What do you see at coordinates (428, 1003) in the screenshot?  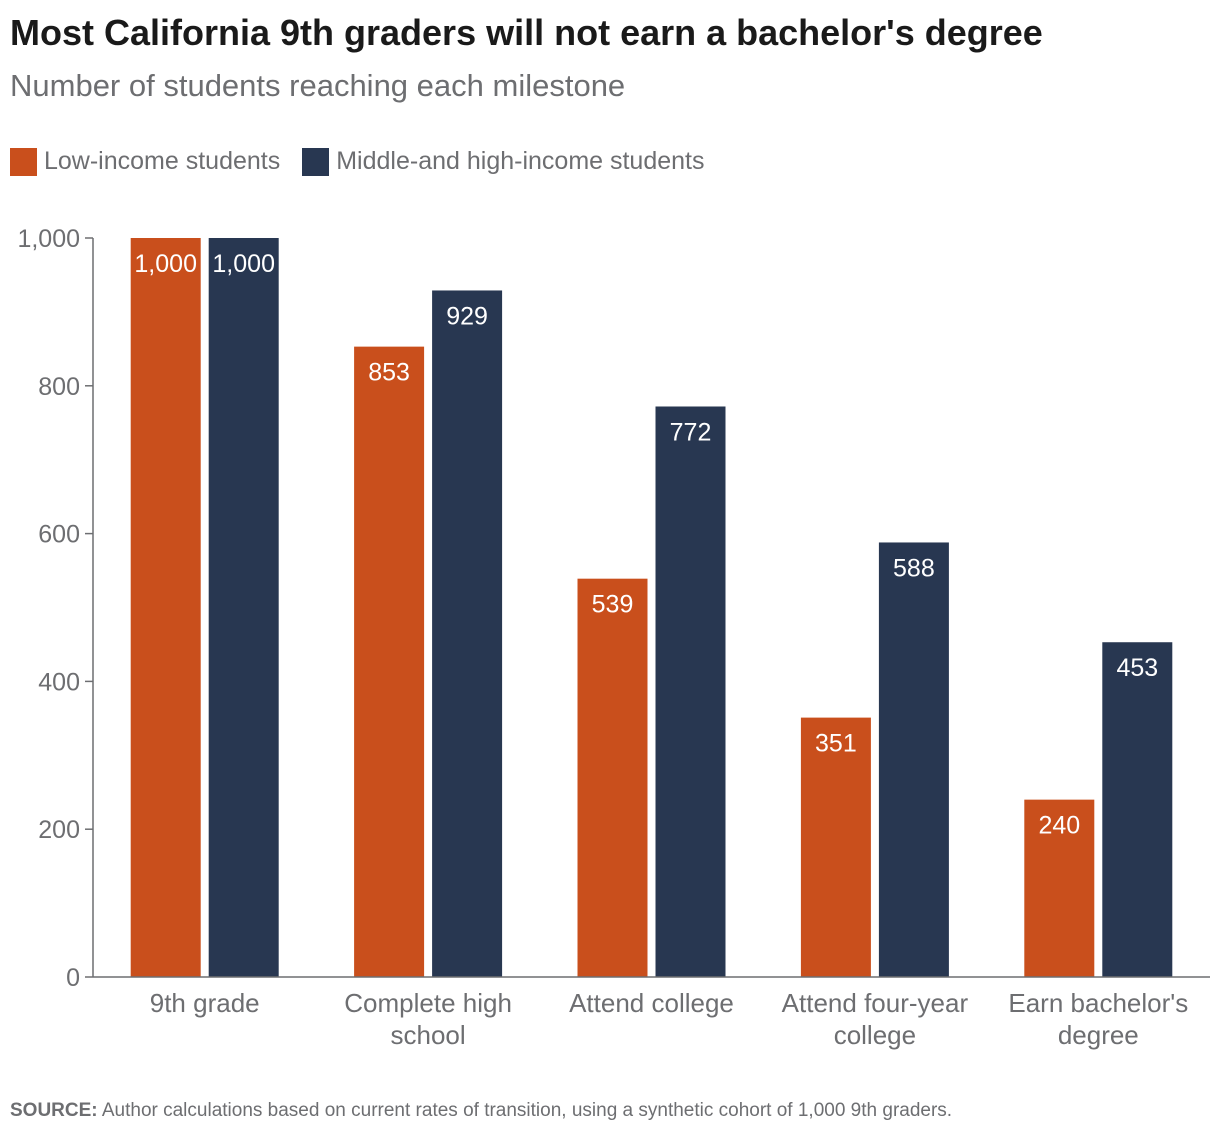 I see `x-tick-label-line: Complete high` at bounding box center [428, 1003].